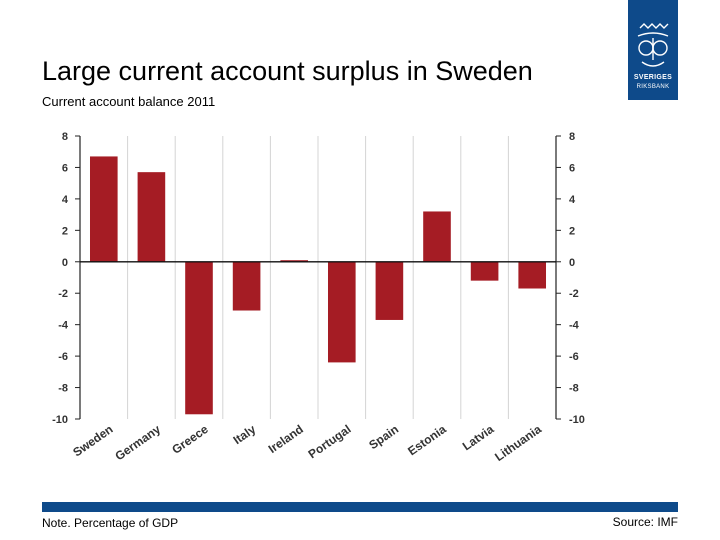 The width and height of the screenshot is (720, 540). I want to click on y-tick-label-right: -2, so click(574, 294).